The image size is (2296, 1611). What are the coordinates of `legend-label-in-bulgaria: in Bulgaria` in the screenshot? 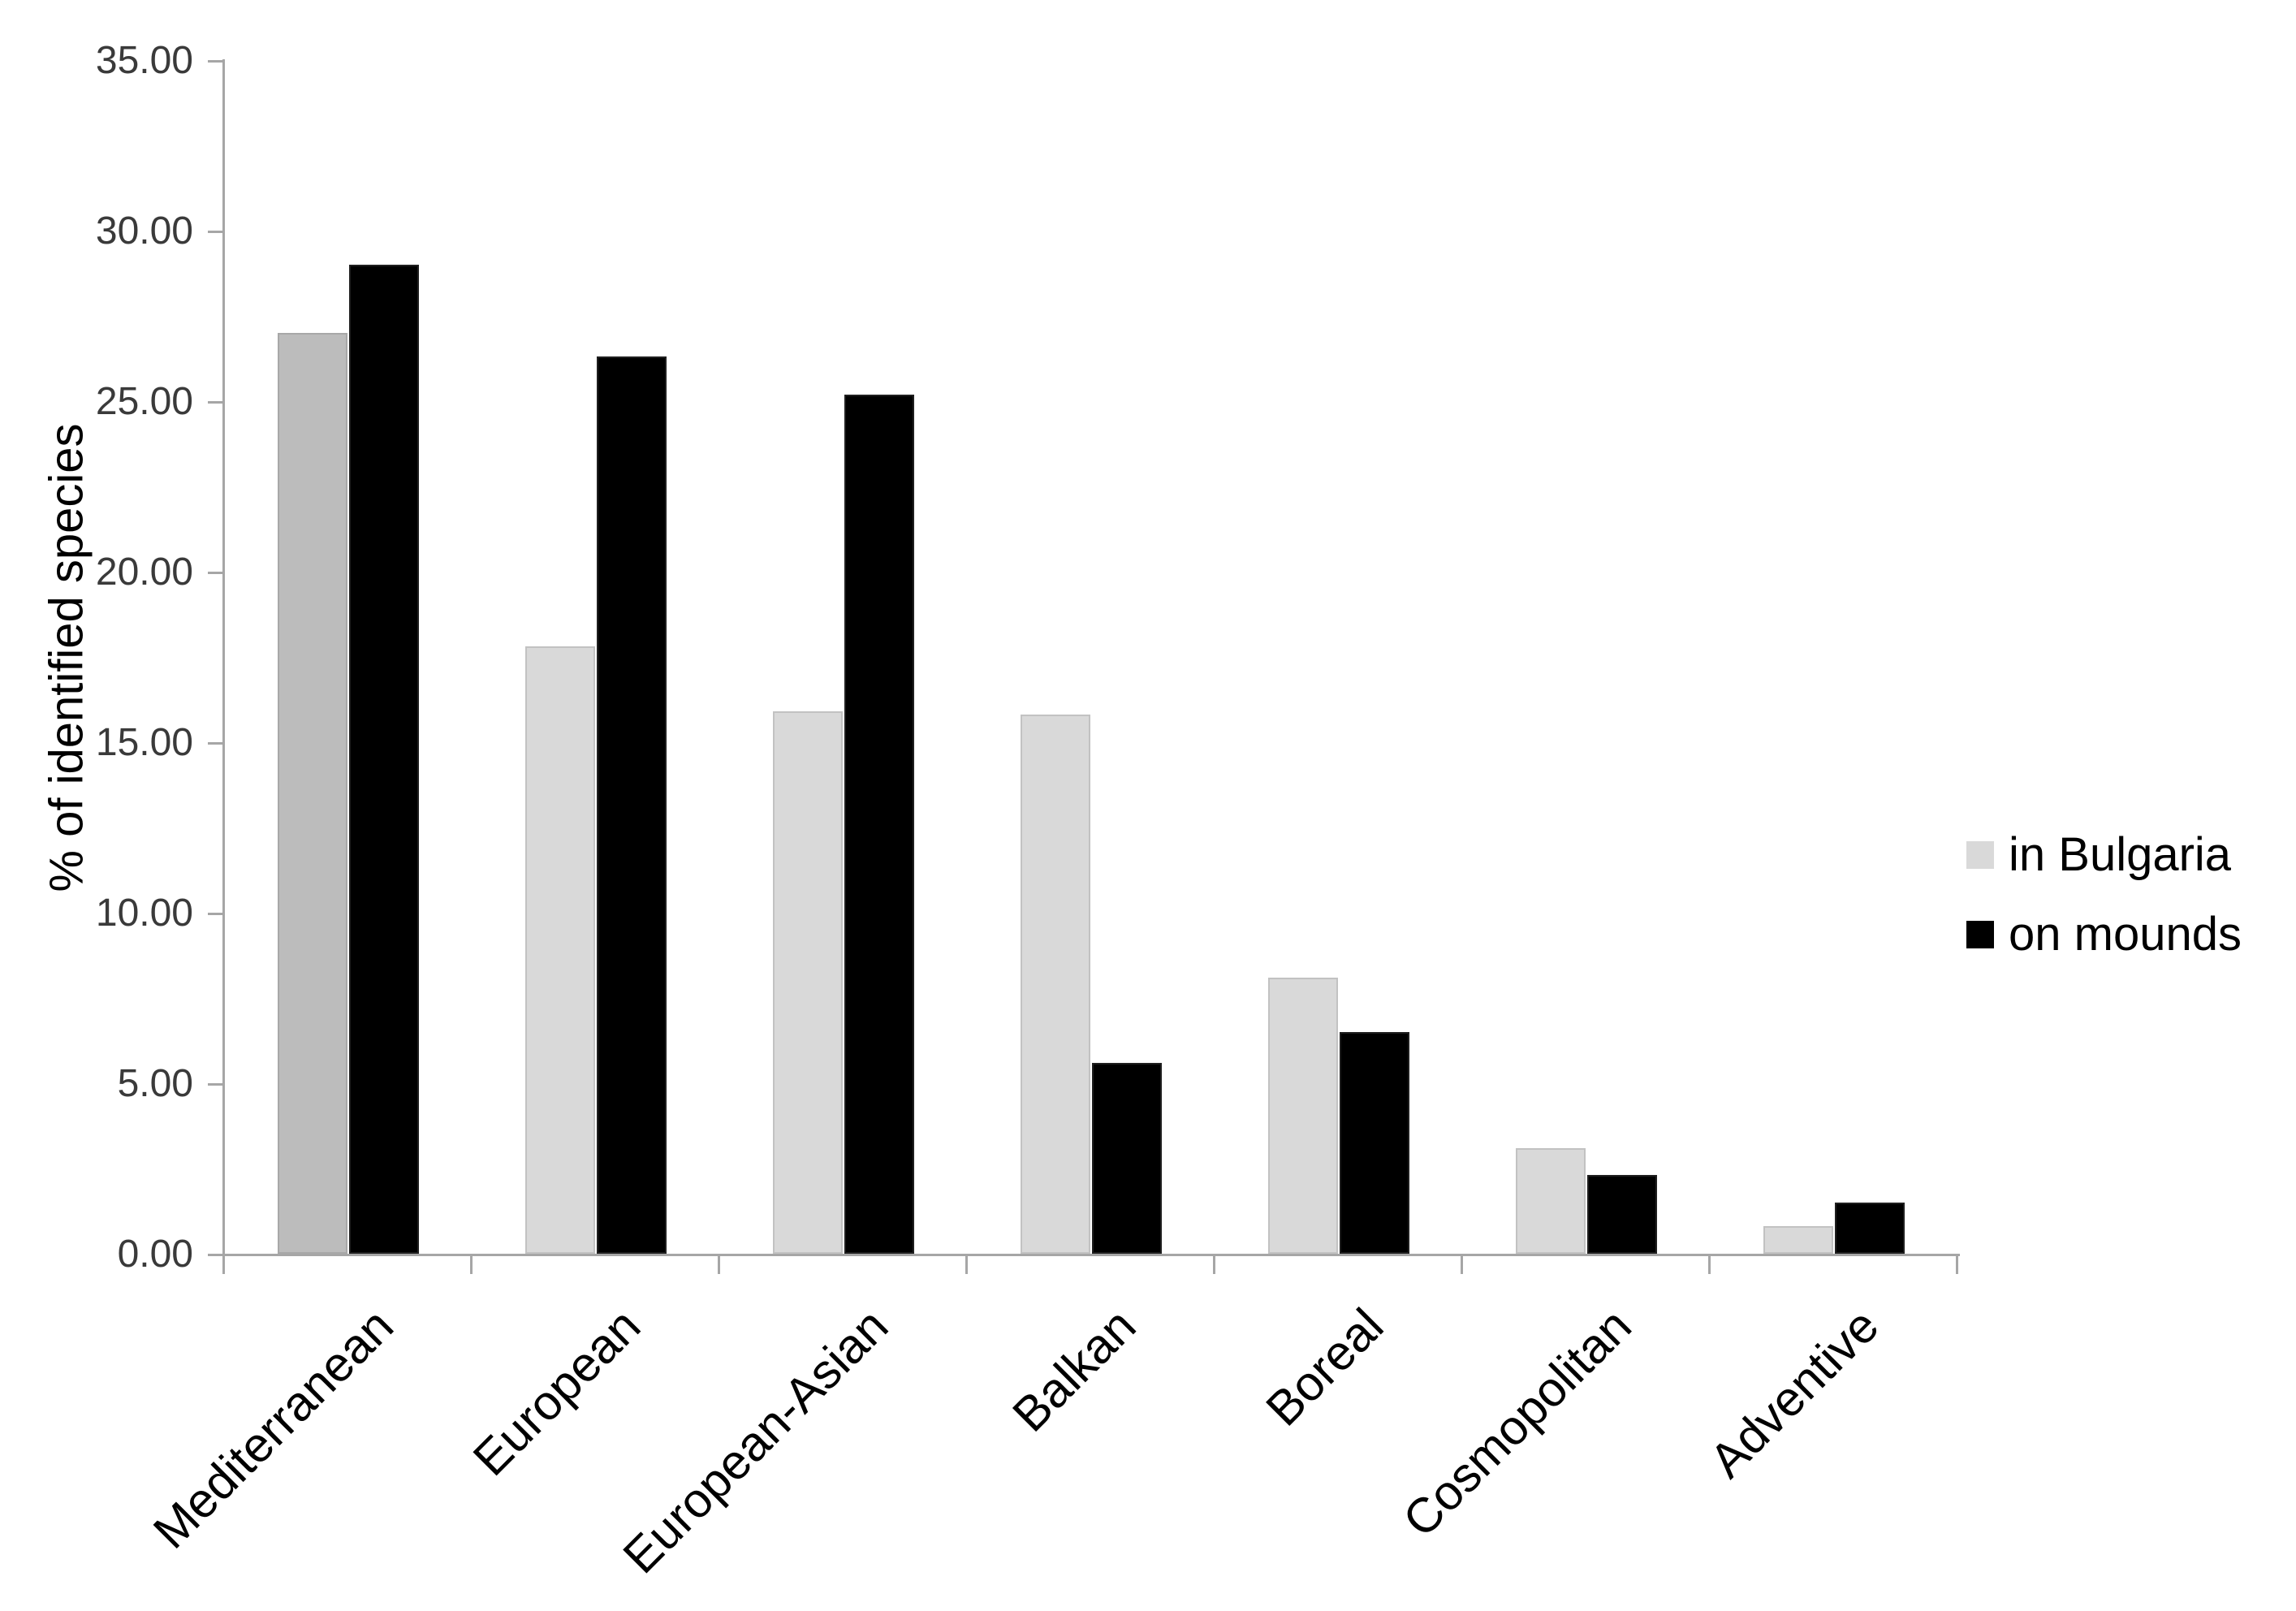 It's located at (2120, 854).